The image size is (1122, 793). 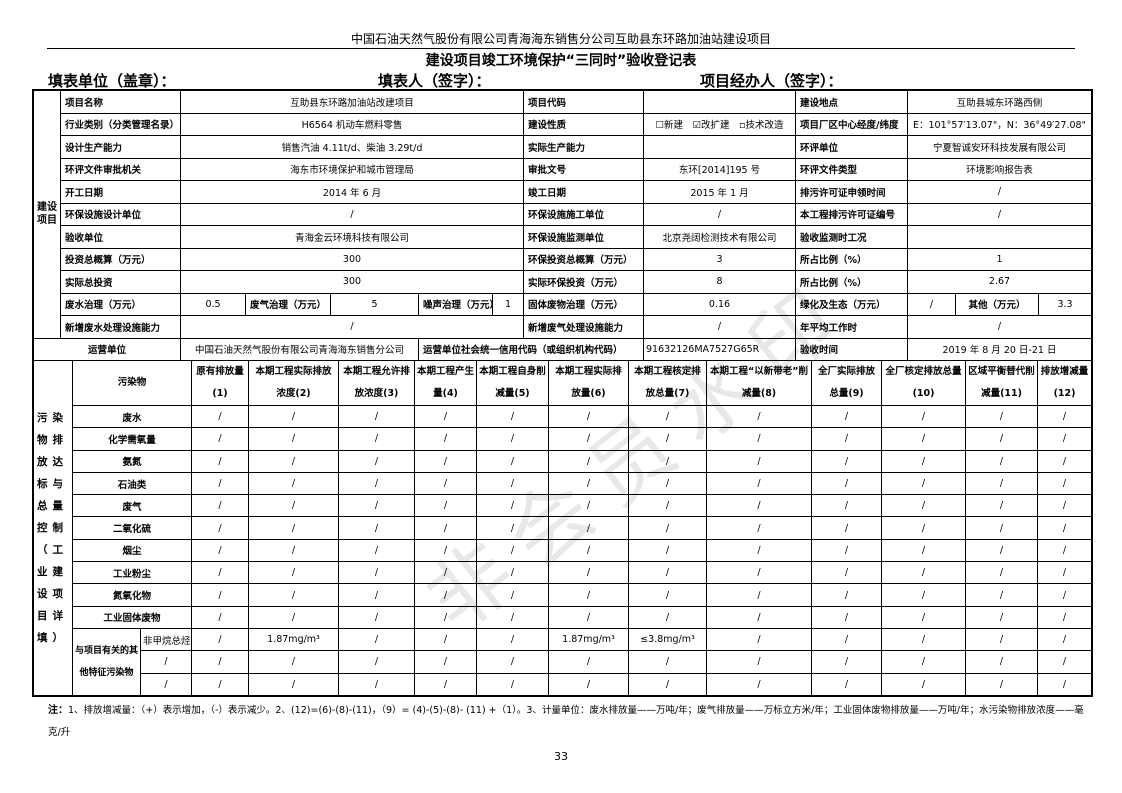 What do you see at coordinates (668, 383) in the screenshot?
I see `column-header: 本期工程核定排放总量(7)` at bounding box center [668, 383].